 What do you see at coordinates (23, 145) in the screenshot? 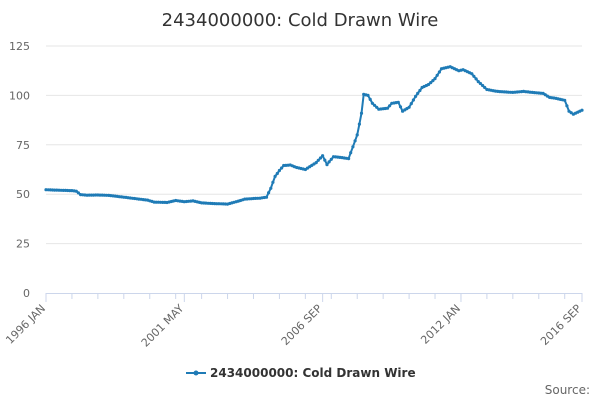
I see `y-tick-label: 75` at bounding box center [23, 145].